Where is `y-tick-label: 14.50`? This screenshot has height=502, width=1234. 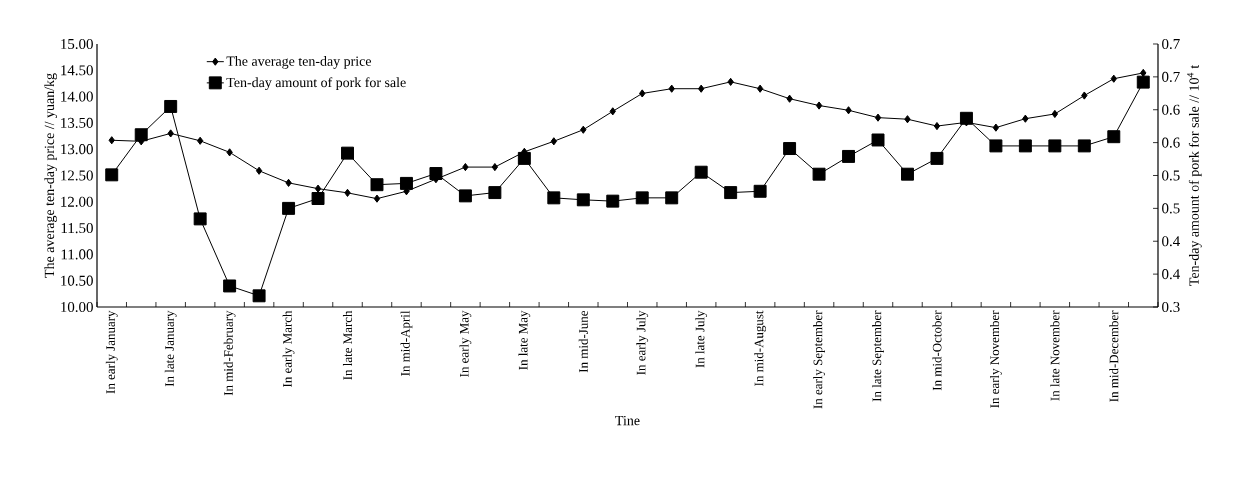 y-tick-label: 14.50 is located at coordinates (77, 70).